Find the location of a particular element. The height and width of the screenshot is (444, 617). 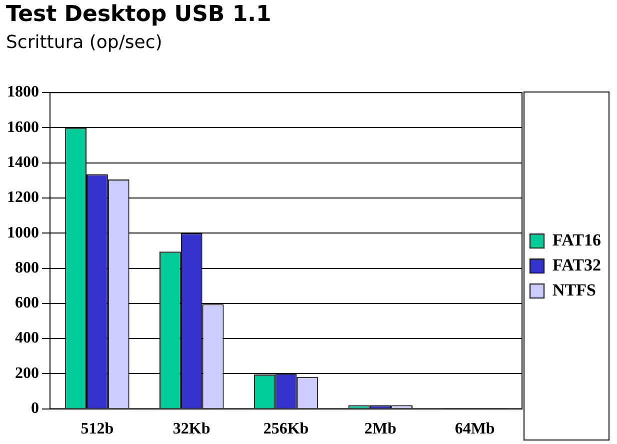

legend-label: FAT32 is located at coordinates (577, 264).